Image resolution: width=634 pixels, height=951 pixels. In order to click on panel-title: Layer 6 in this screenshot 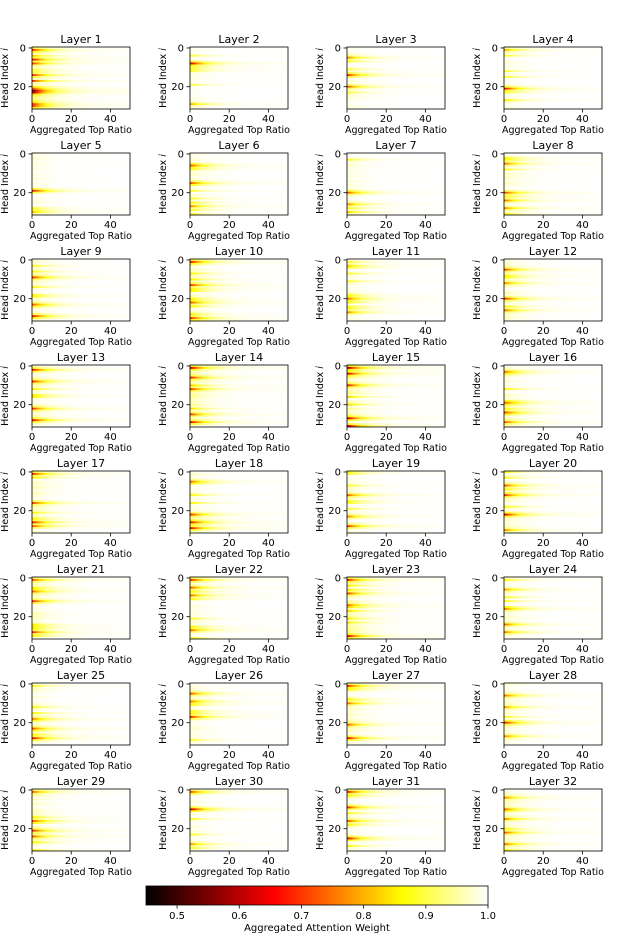, I will do `click(238, 145)`.